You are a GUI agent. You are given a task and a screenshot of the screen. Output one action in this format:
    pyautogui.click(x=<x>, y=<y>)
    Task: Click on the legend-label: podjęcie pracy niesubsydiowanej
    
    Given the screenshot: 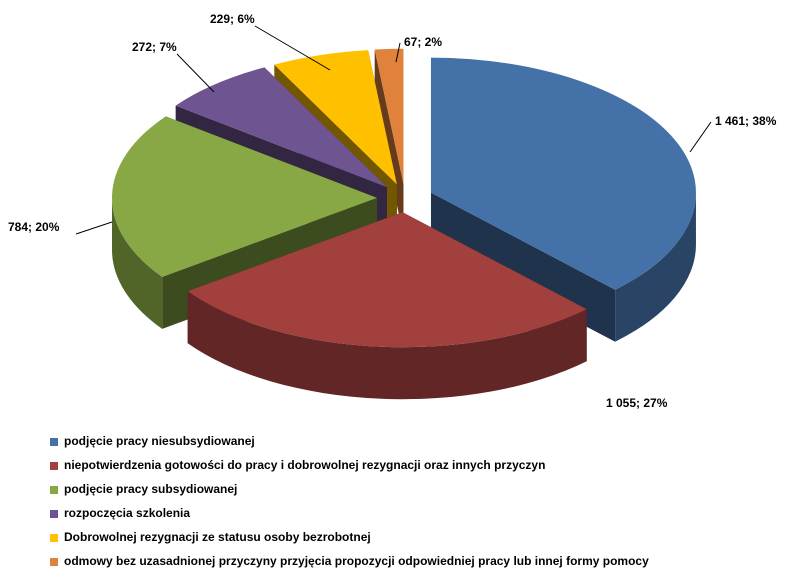 What is the action you would take?
    pyautogui.click(x=159, y=441)
    